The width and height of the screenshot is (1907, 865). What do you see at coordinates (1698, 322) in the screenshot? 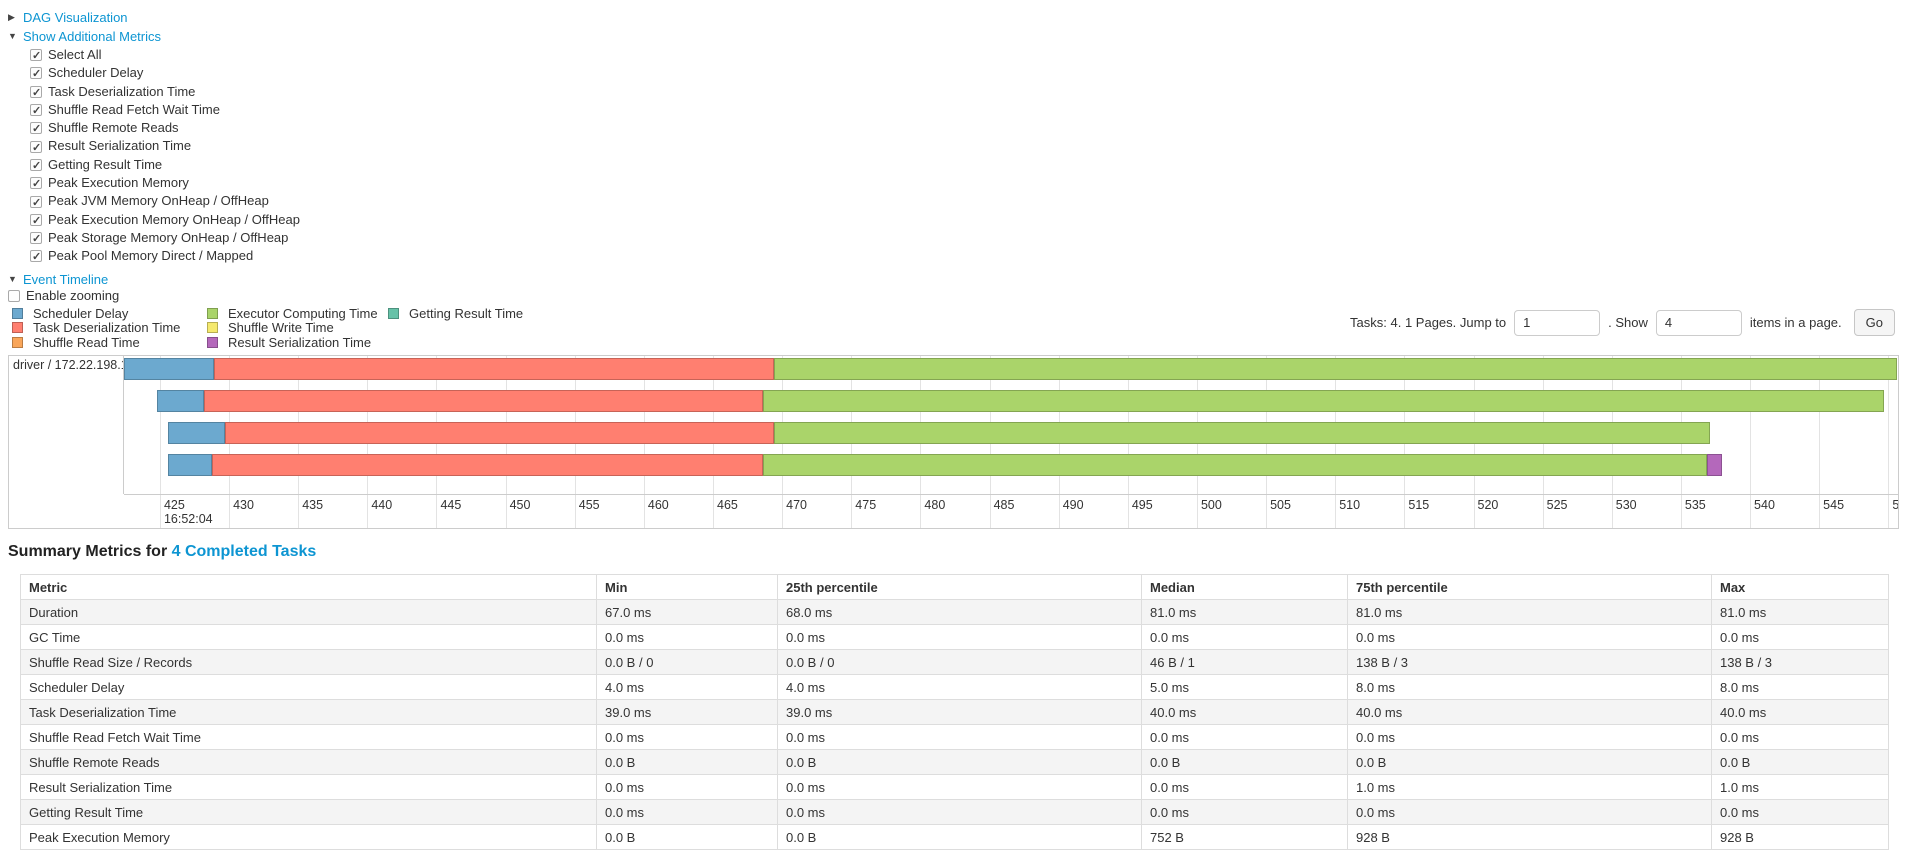
I see `items-per-page-input` at bounding box center [1698, 322].